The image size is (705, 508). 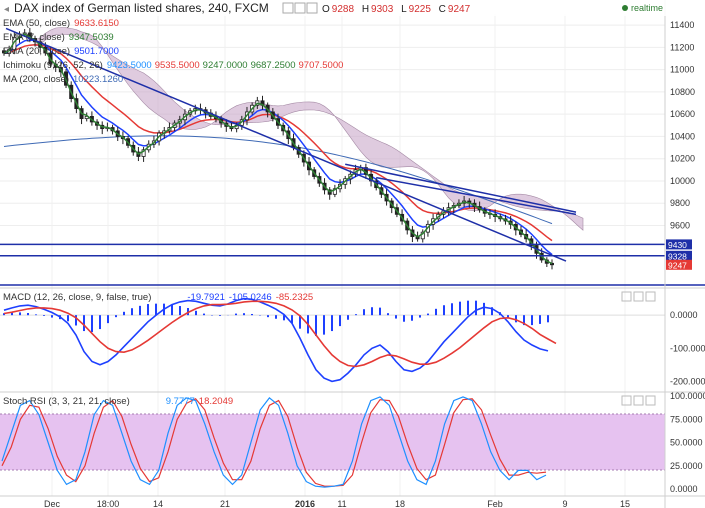 I want to click on time-axis-label: 11, so click(x=341, y=503).